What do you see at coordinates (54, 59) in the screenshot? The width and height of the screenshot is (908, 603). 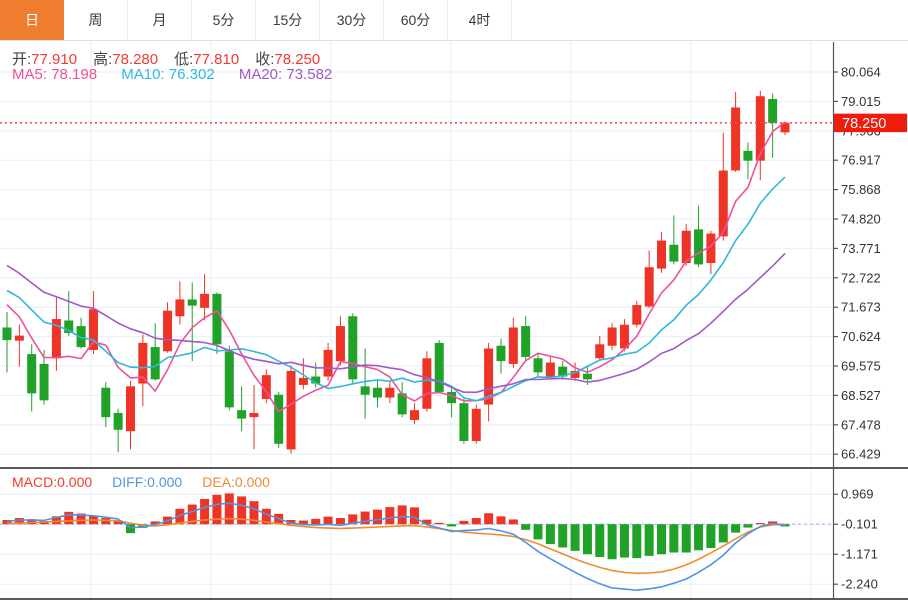 I see `open-value: 77.910` at bounding box center [54, 59].